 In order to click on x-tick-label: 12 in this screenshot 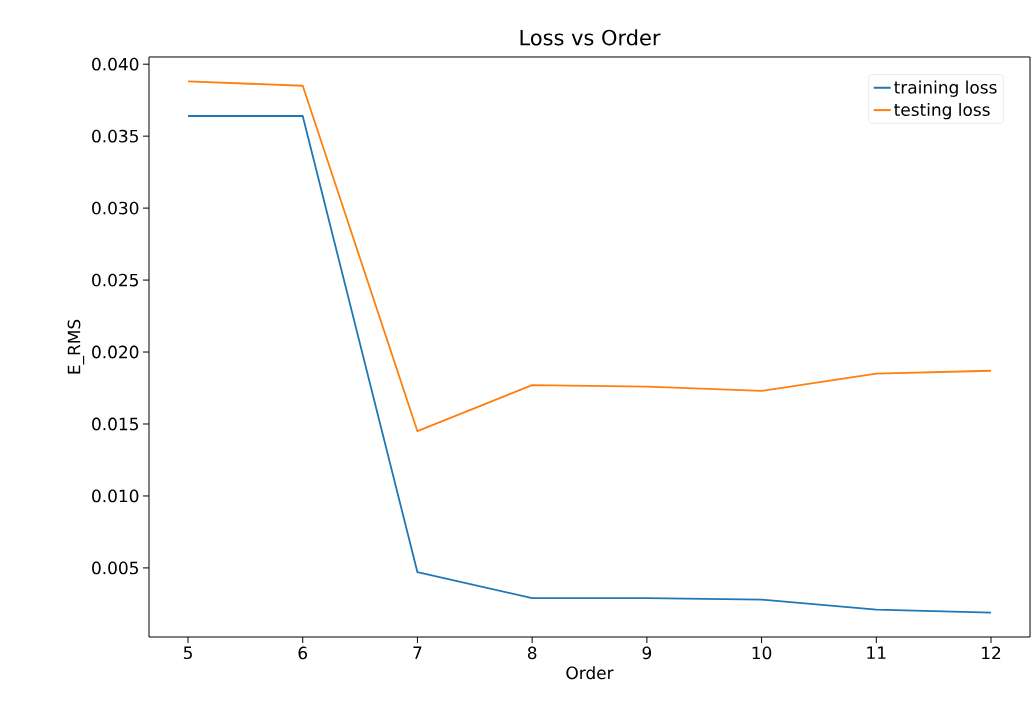, I will do `click(991, 653)`.